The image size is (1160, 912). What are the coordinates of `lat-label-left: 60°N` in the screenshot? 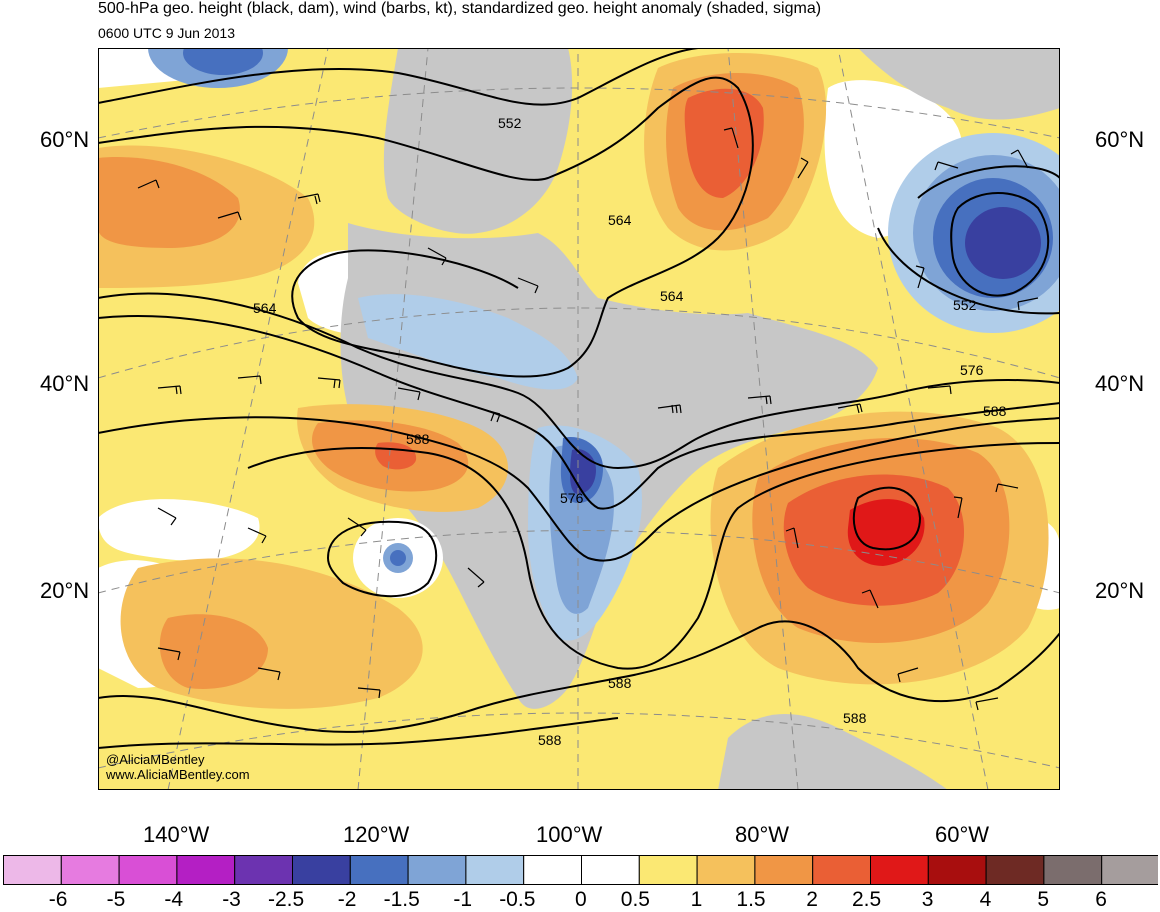 It's located at (65, 139).